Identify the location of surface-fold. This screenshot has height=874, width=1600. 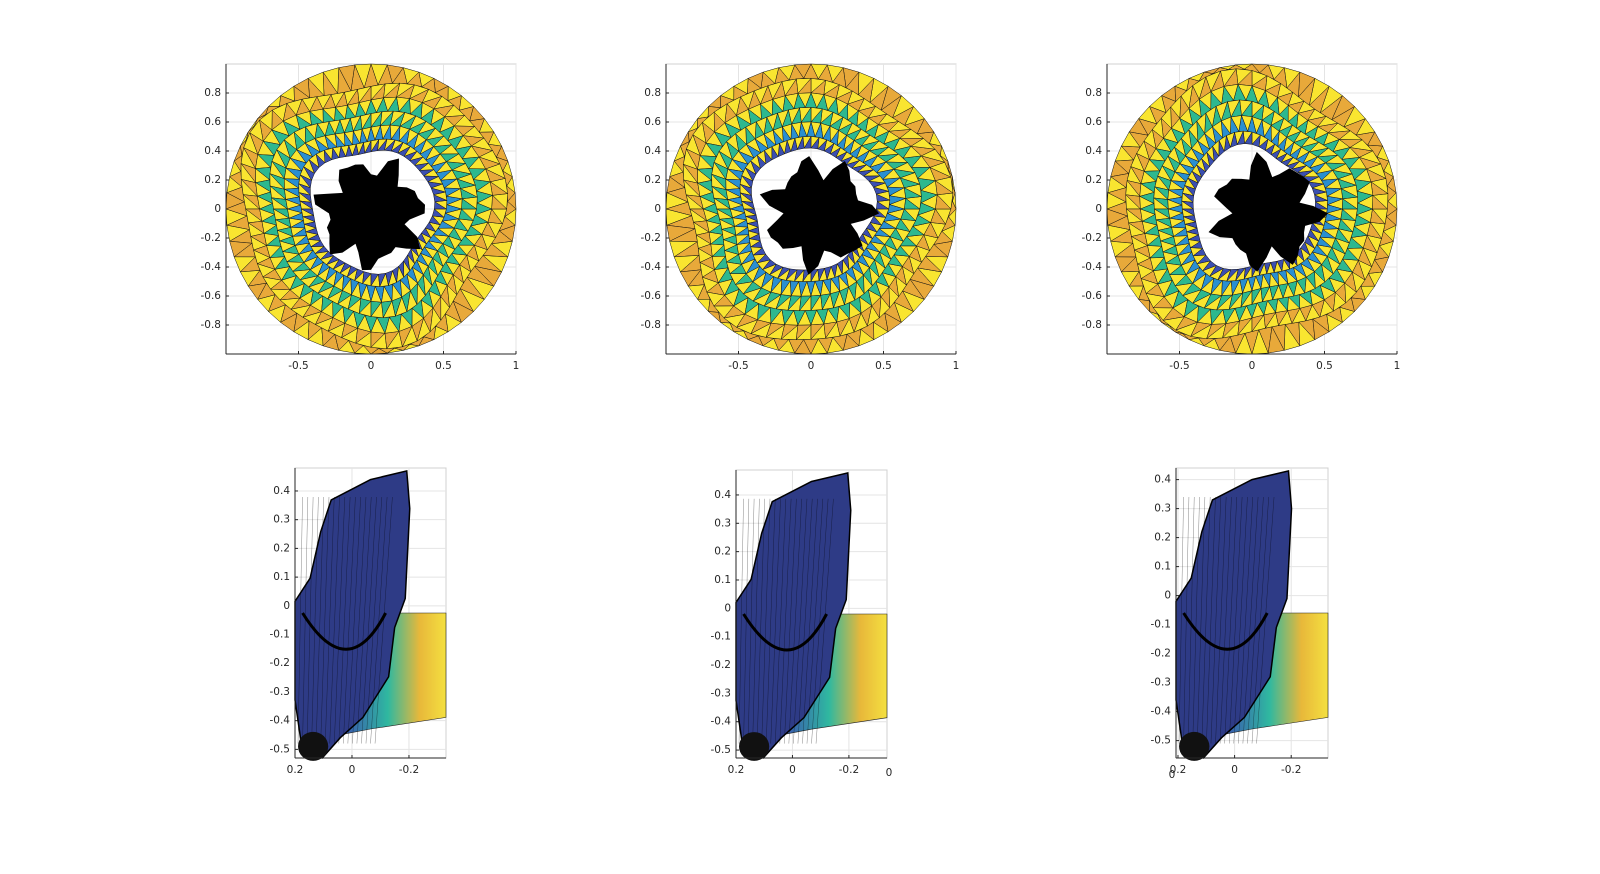
(1225, 631).